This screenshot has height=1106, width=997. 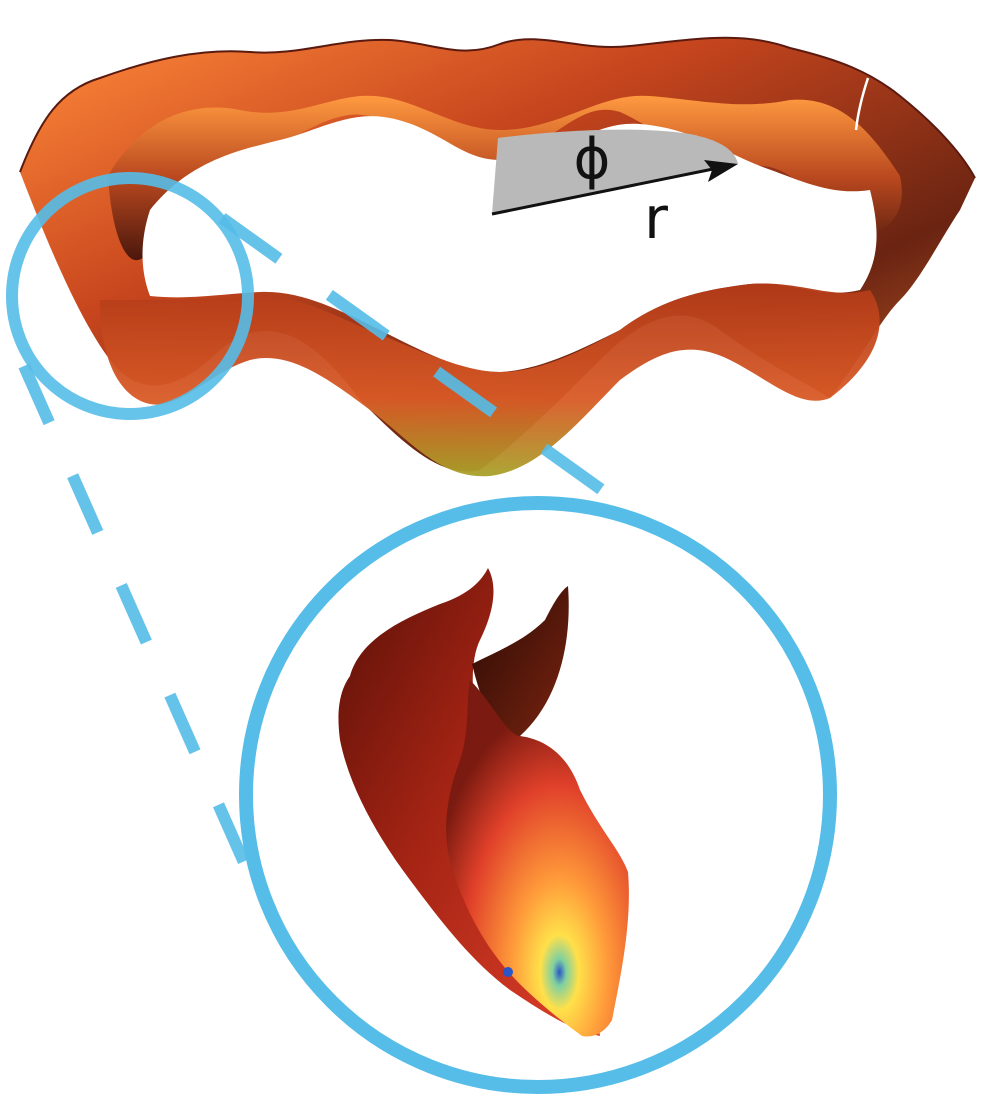 I want to click on connector-line-upper, so click(x=438, y=373).